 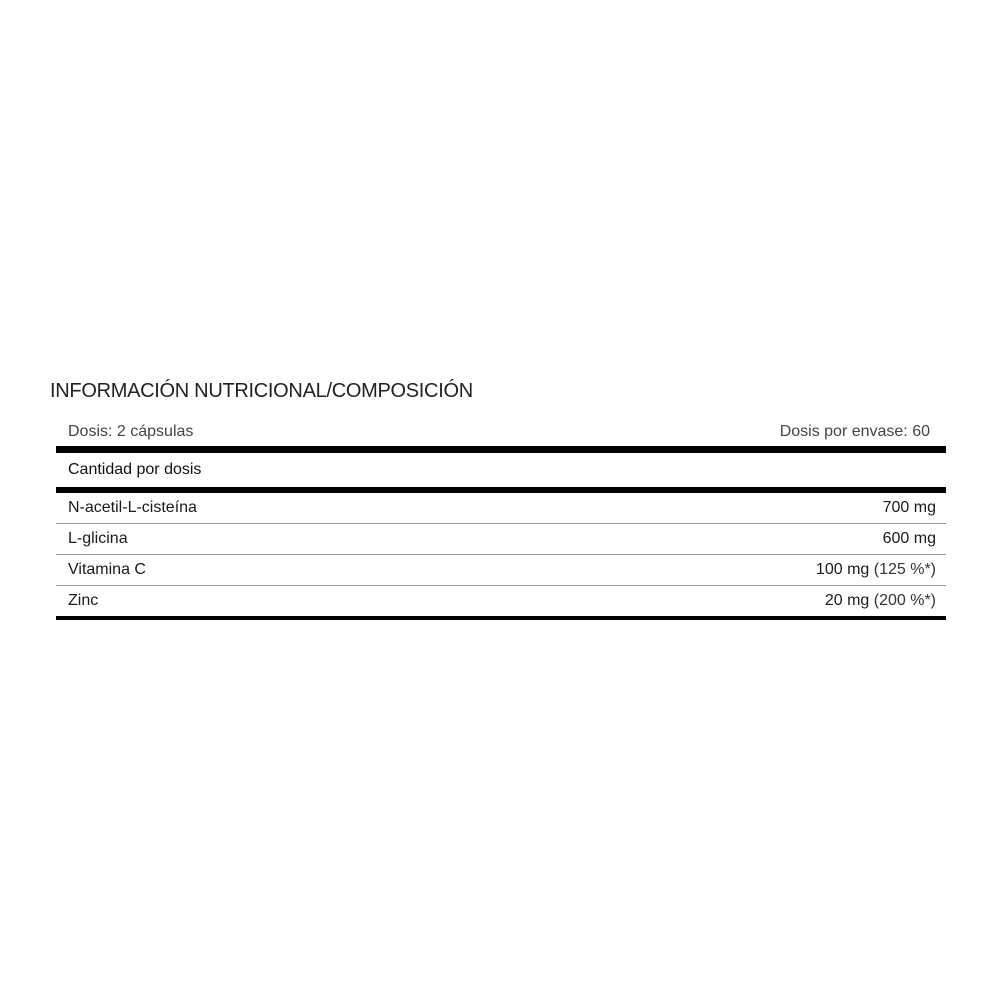 What do you see at coordinates (909, 507) in the screenshot?
I see `ingredient-amount: 700 mg` at bounding box center [909, 507].